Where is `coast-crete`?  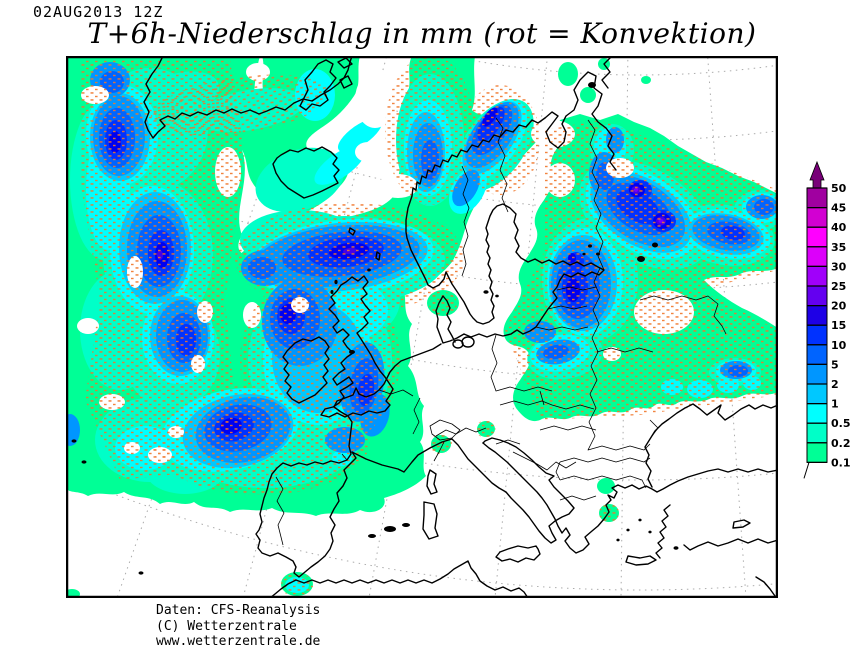
coast-crete is located at coordinates (641, 560).